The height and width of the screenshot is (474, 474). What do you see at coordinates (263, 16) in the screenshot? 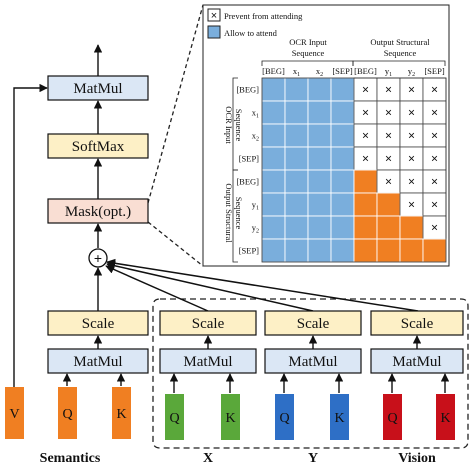
I see `legend-prevent-label: Prevent from attending` at bounding box center [263, 16].